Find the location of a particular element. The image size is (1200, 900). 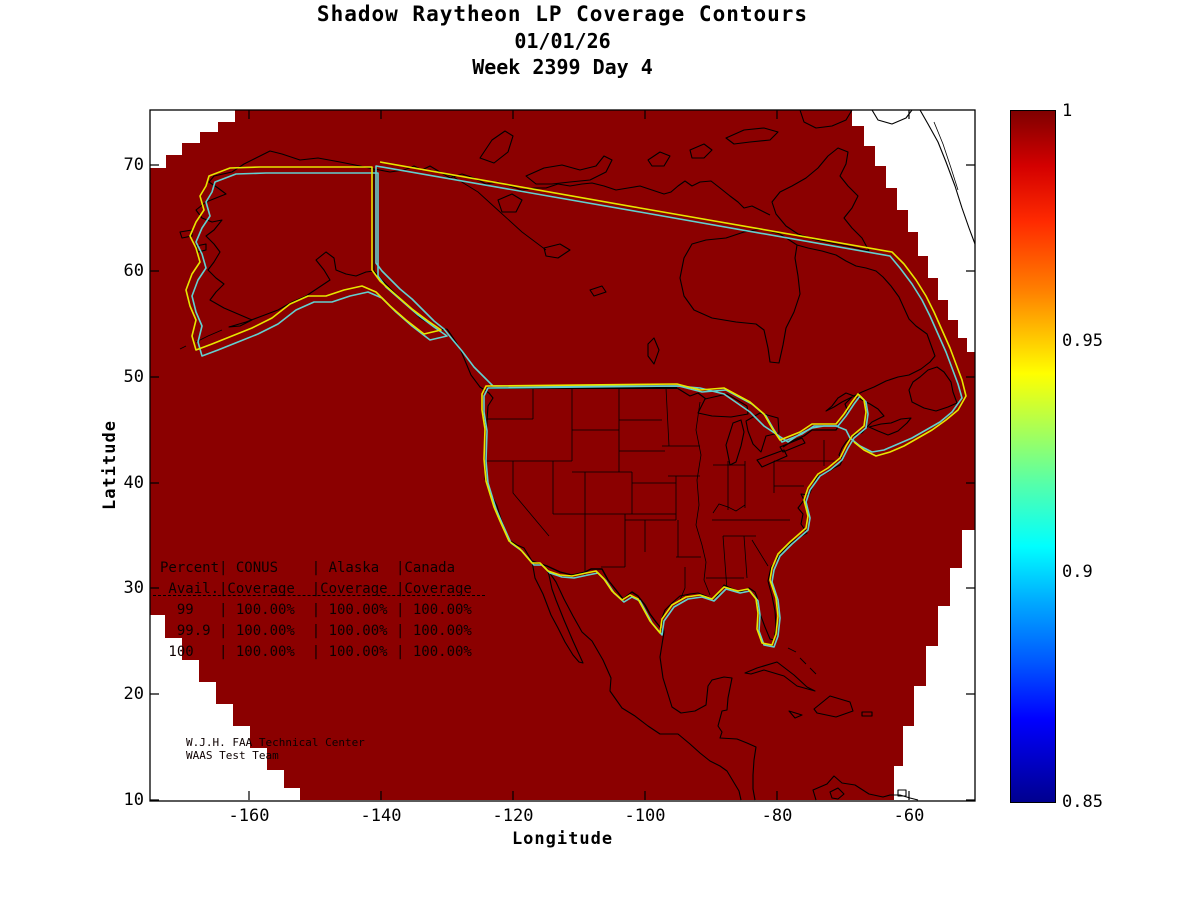

alaska-coast is located at coordinates (321, 240).